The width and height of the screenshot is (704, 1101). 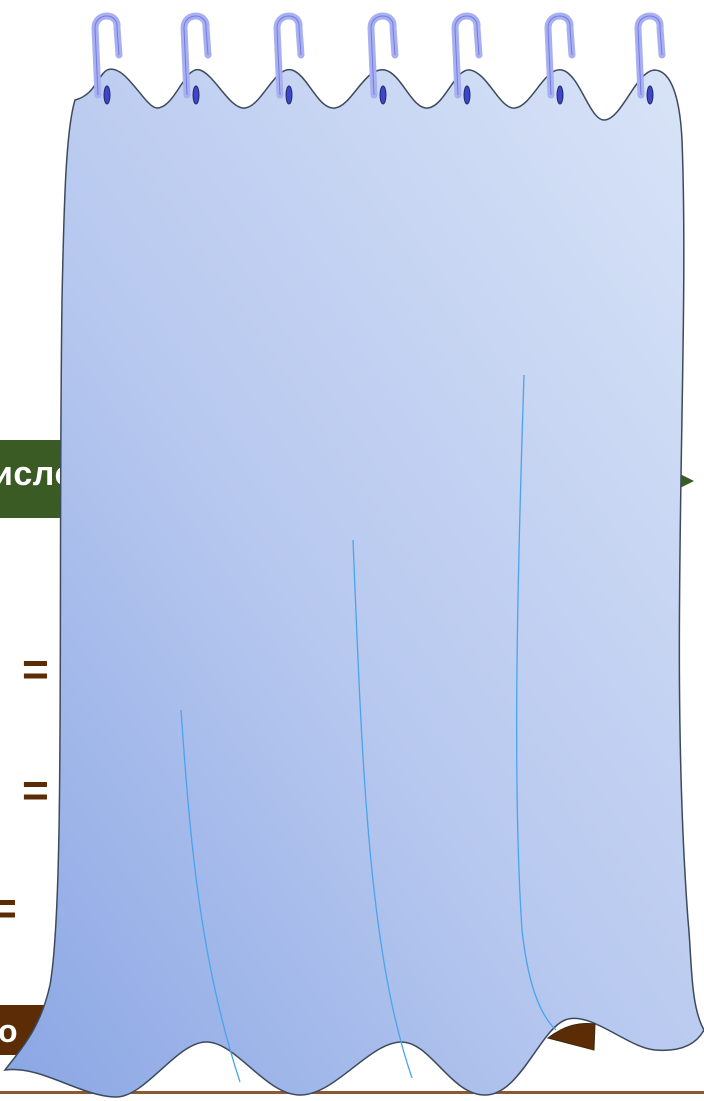 I want to click on curtain-rings, so click(x=378, y=58).